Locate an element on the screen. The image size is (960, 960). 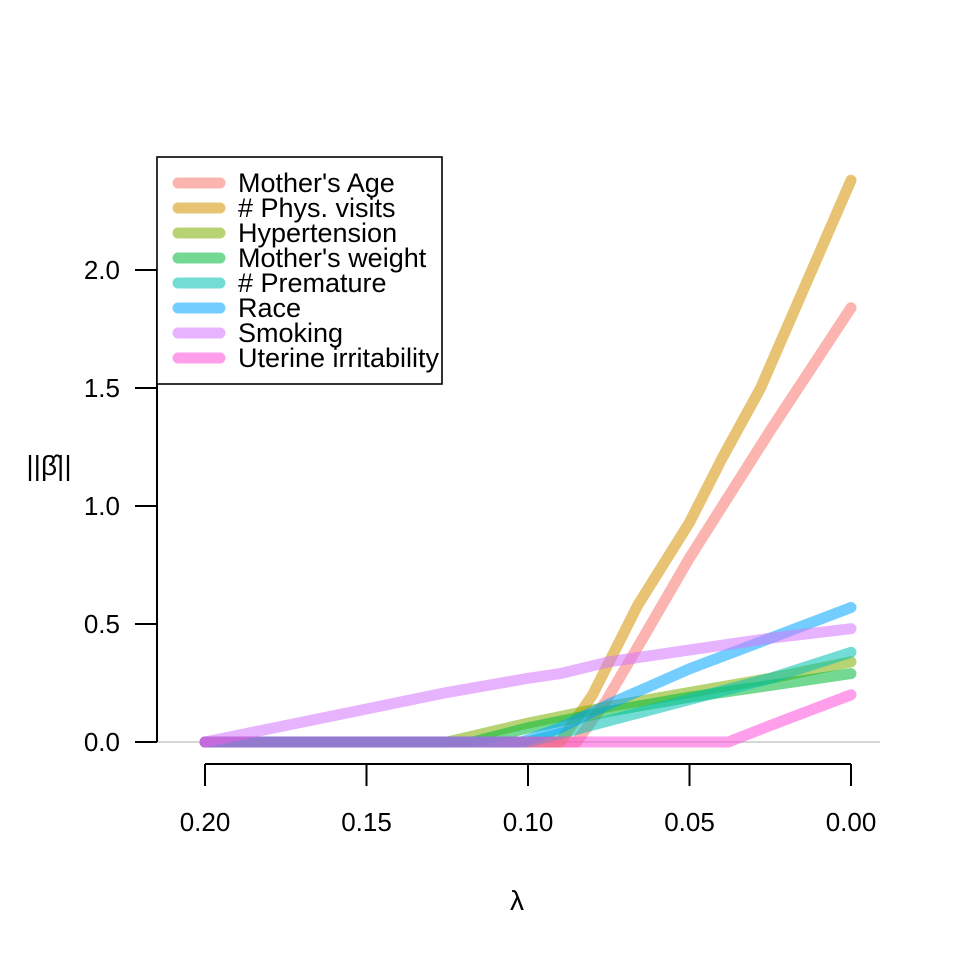
legend-label: Race is located at coordinates (269, 308).